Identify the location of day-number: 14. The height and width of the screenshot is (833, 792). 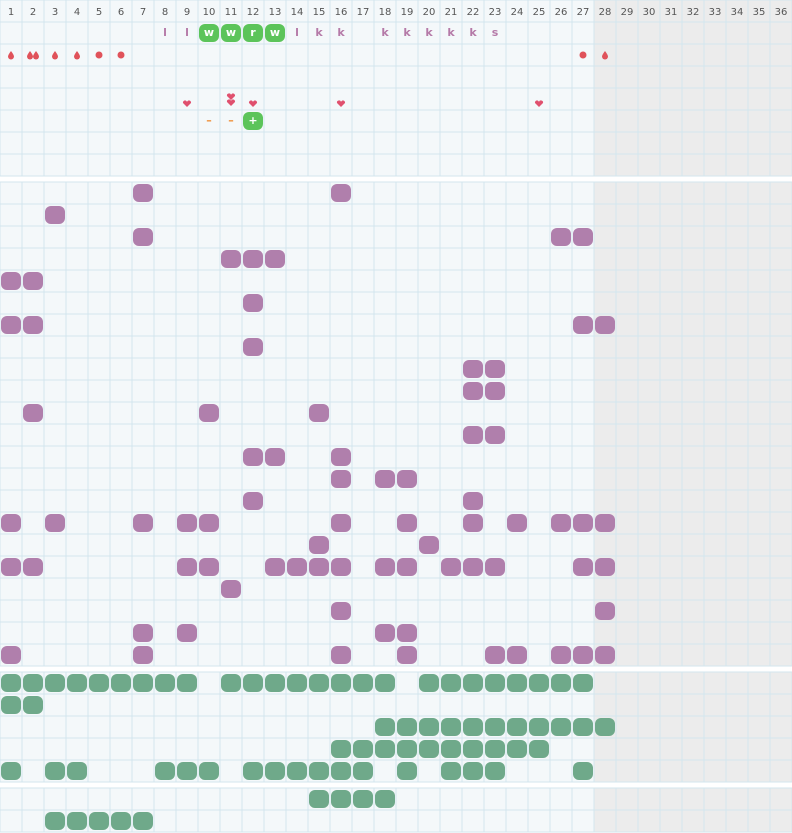
(297, 12).